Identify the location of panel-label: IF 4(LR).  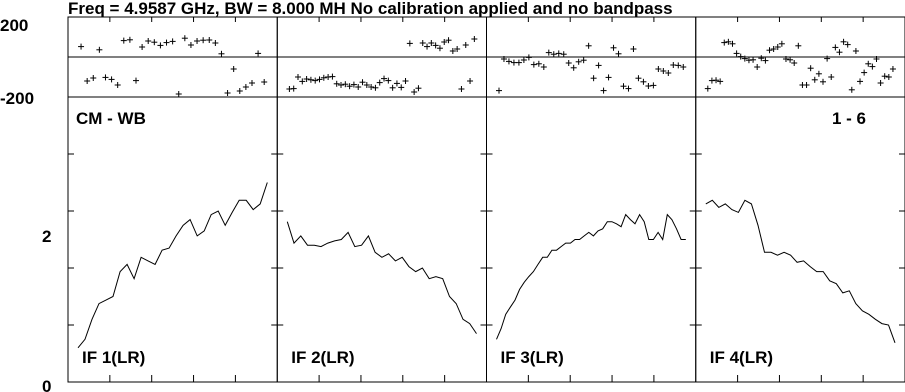
(741, 357).